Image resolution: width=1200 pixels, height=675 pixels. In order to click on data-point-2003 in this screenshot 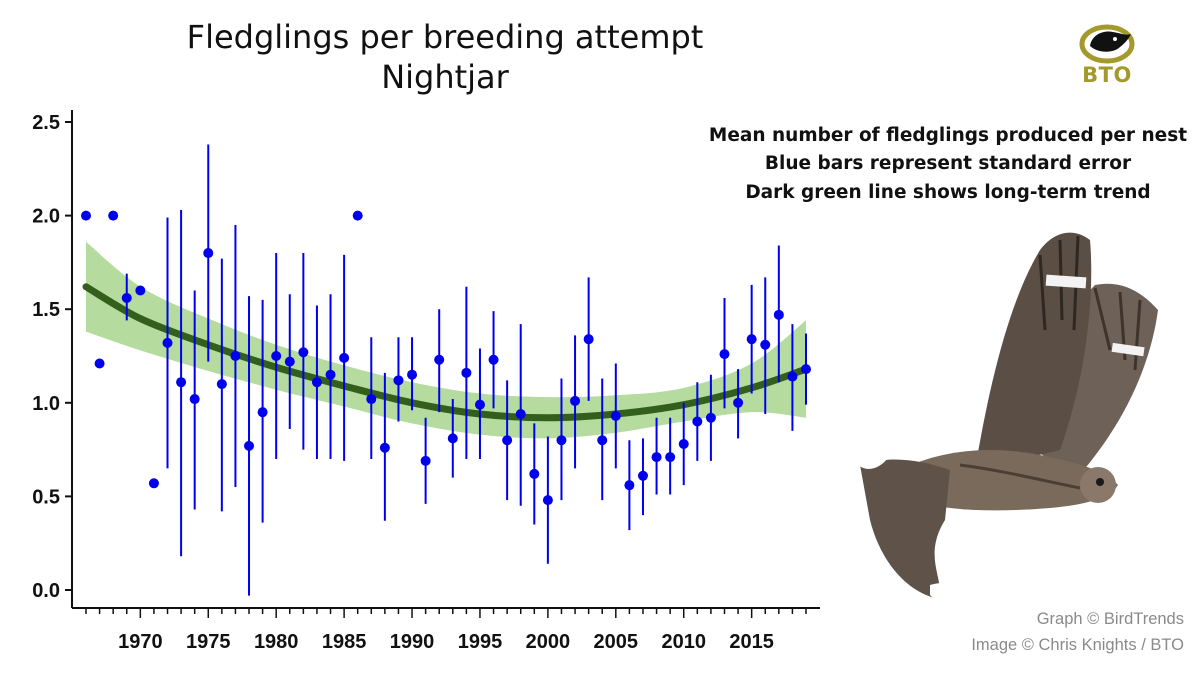, I will do `click(588, 339)`.